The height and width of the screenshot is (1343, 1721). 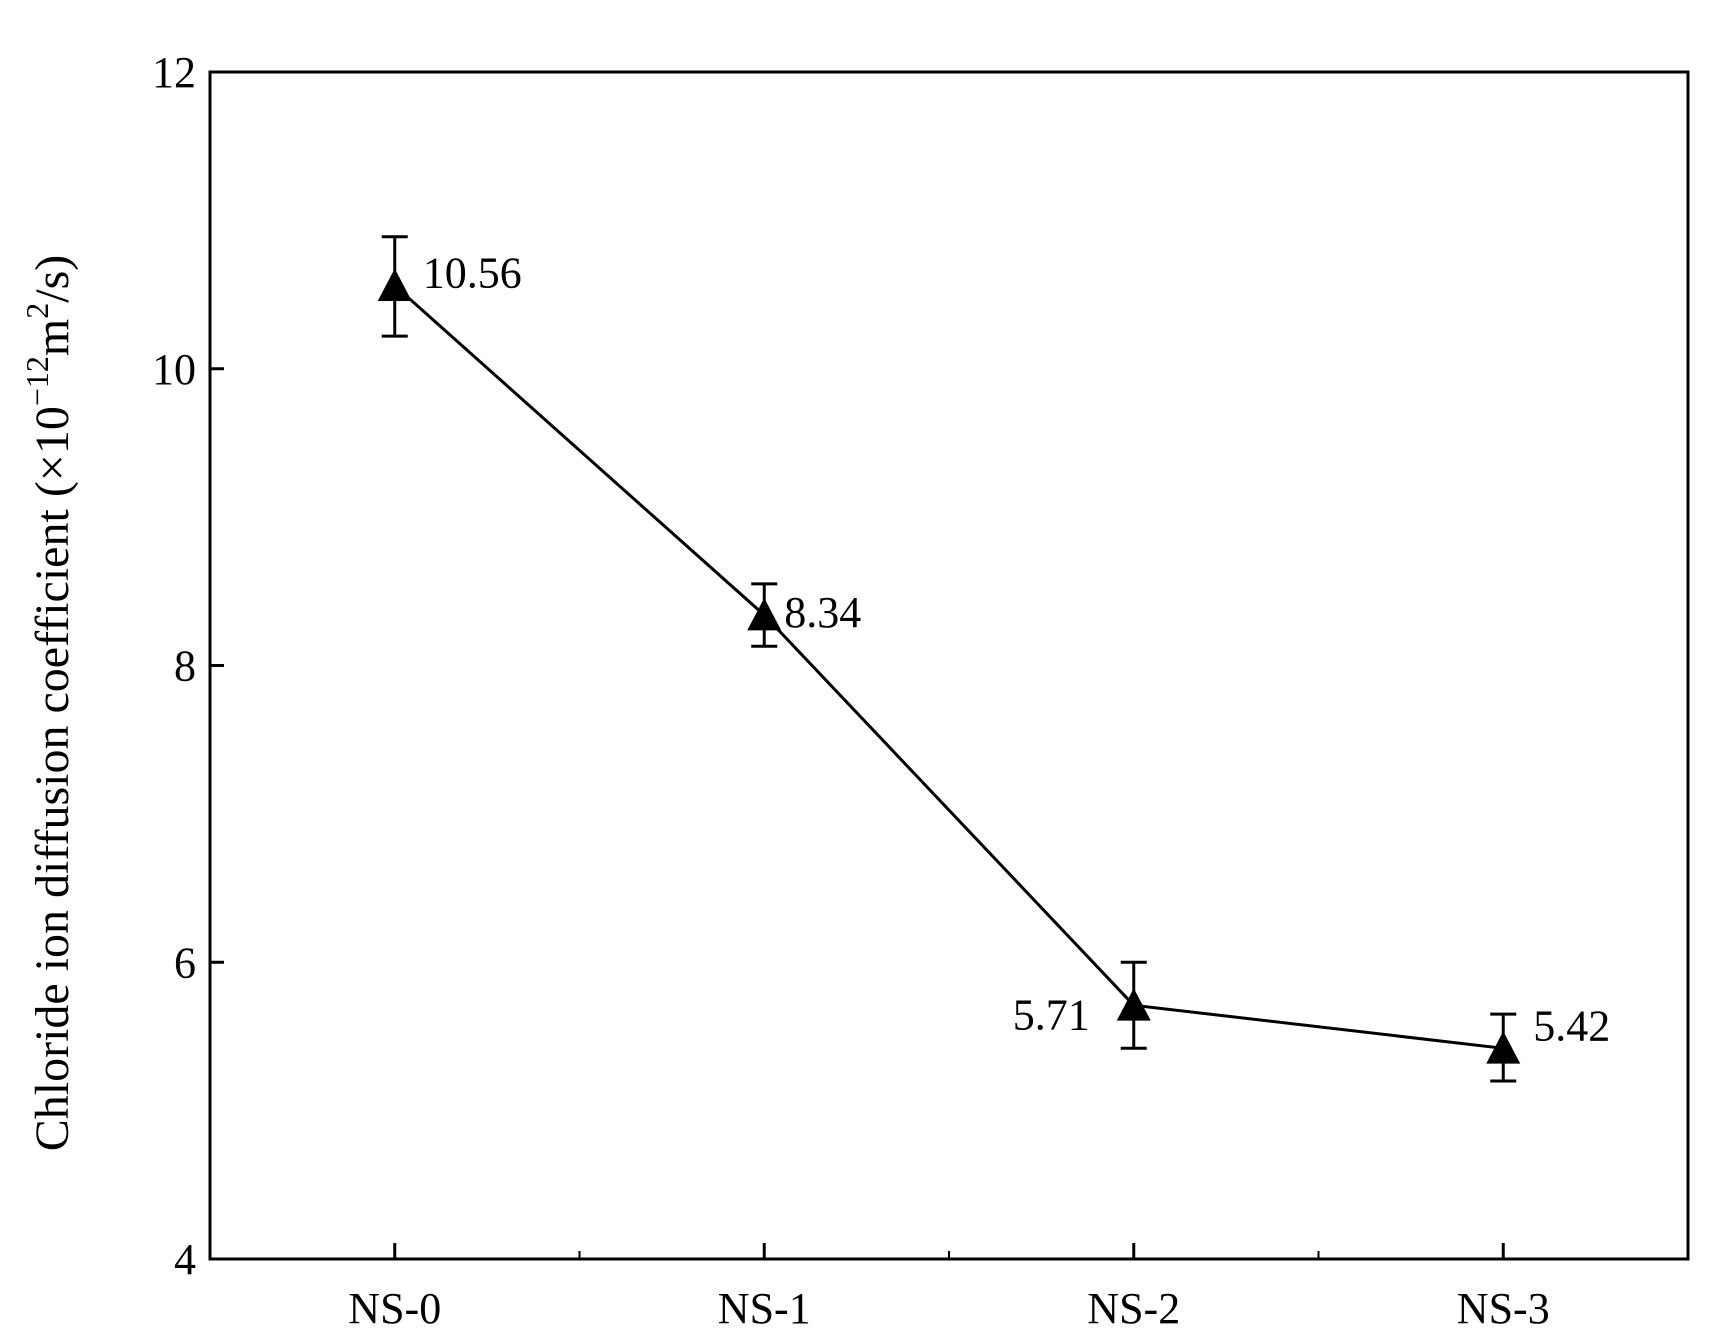 I want to click on y-tick-label-12: 12, so click(x=174, y=72).